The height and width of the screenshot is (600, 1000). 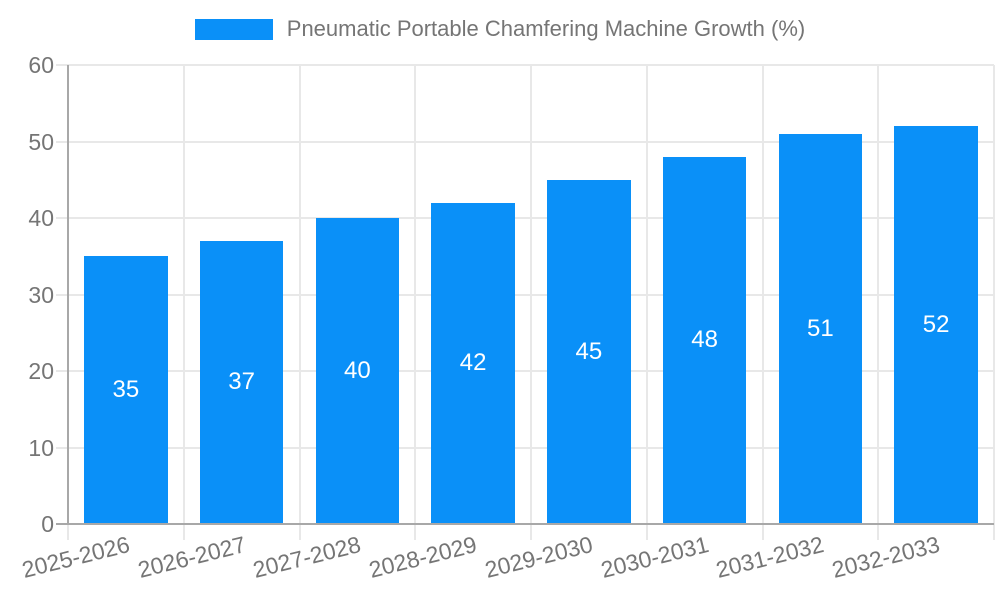 What do you see at coordinates (539, 557) in the screenshot?
I see `x-tick-label: 2029-2030` at bounding box center [539, 557].